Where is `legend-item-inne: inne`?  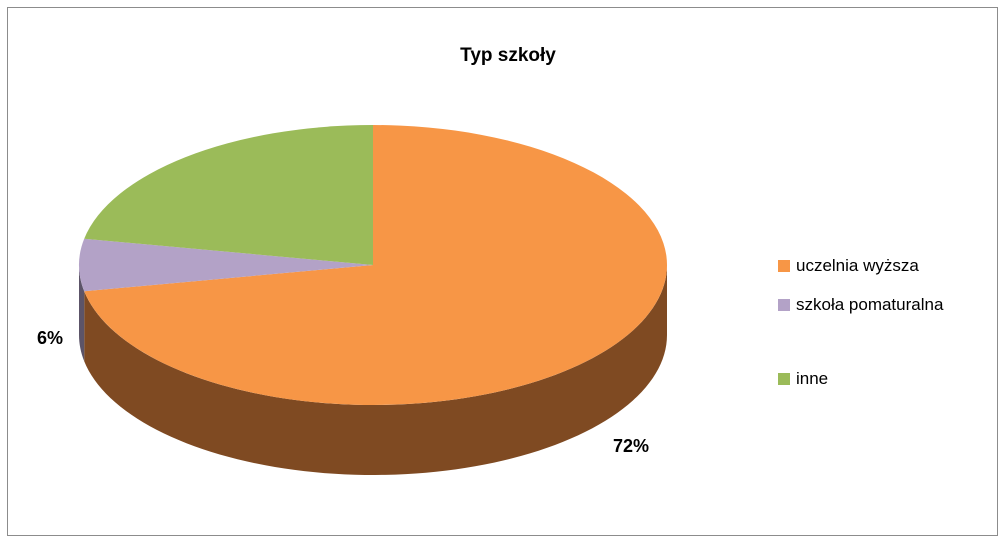
legend-item-inne: inne is located at coordinates (803, 378).